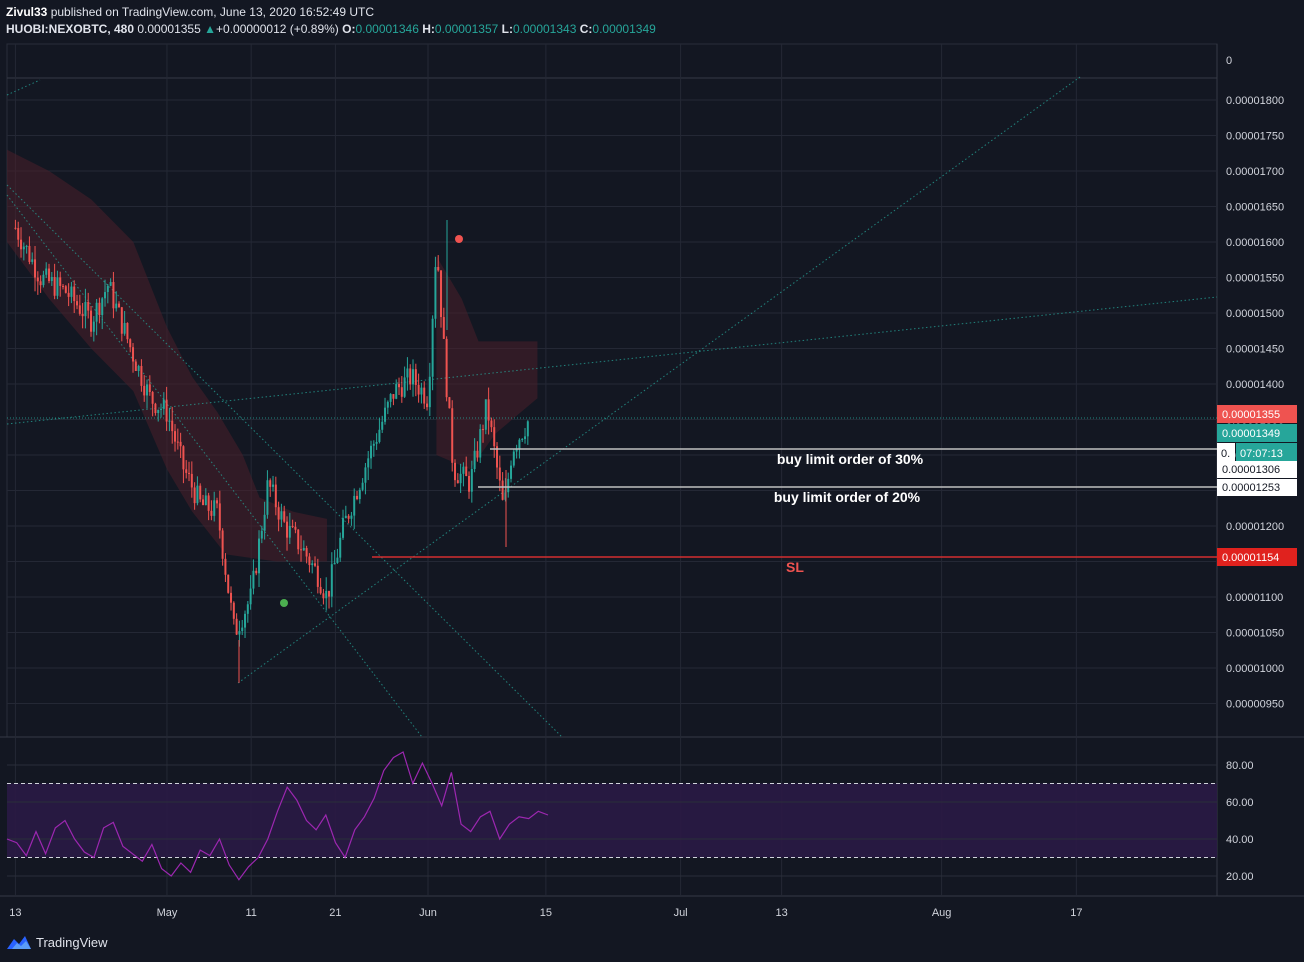 The image size is (1304, 962). What do you see at coordinates (27, 12) in the screenshot?
I see `author-name: Zivul33` at bounding box center [27, 12].